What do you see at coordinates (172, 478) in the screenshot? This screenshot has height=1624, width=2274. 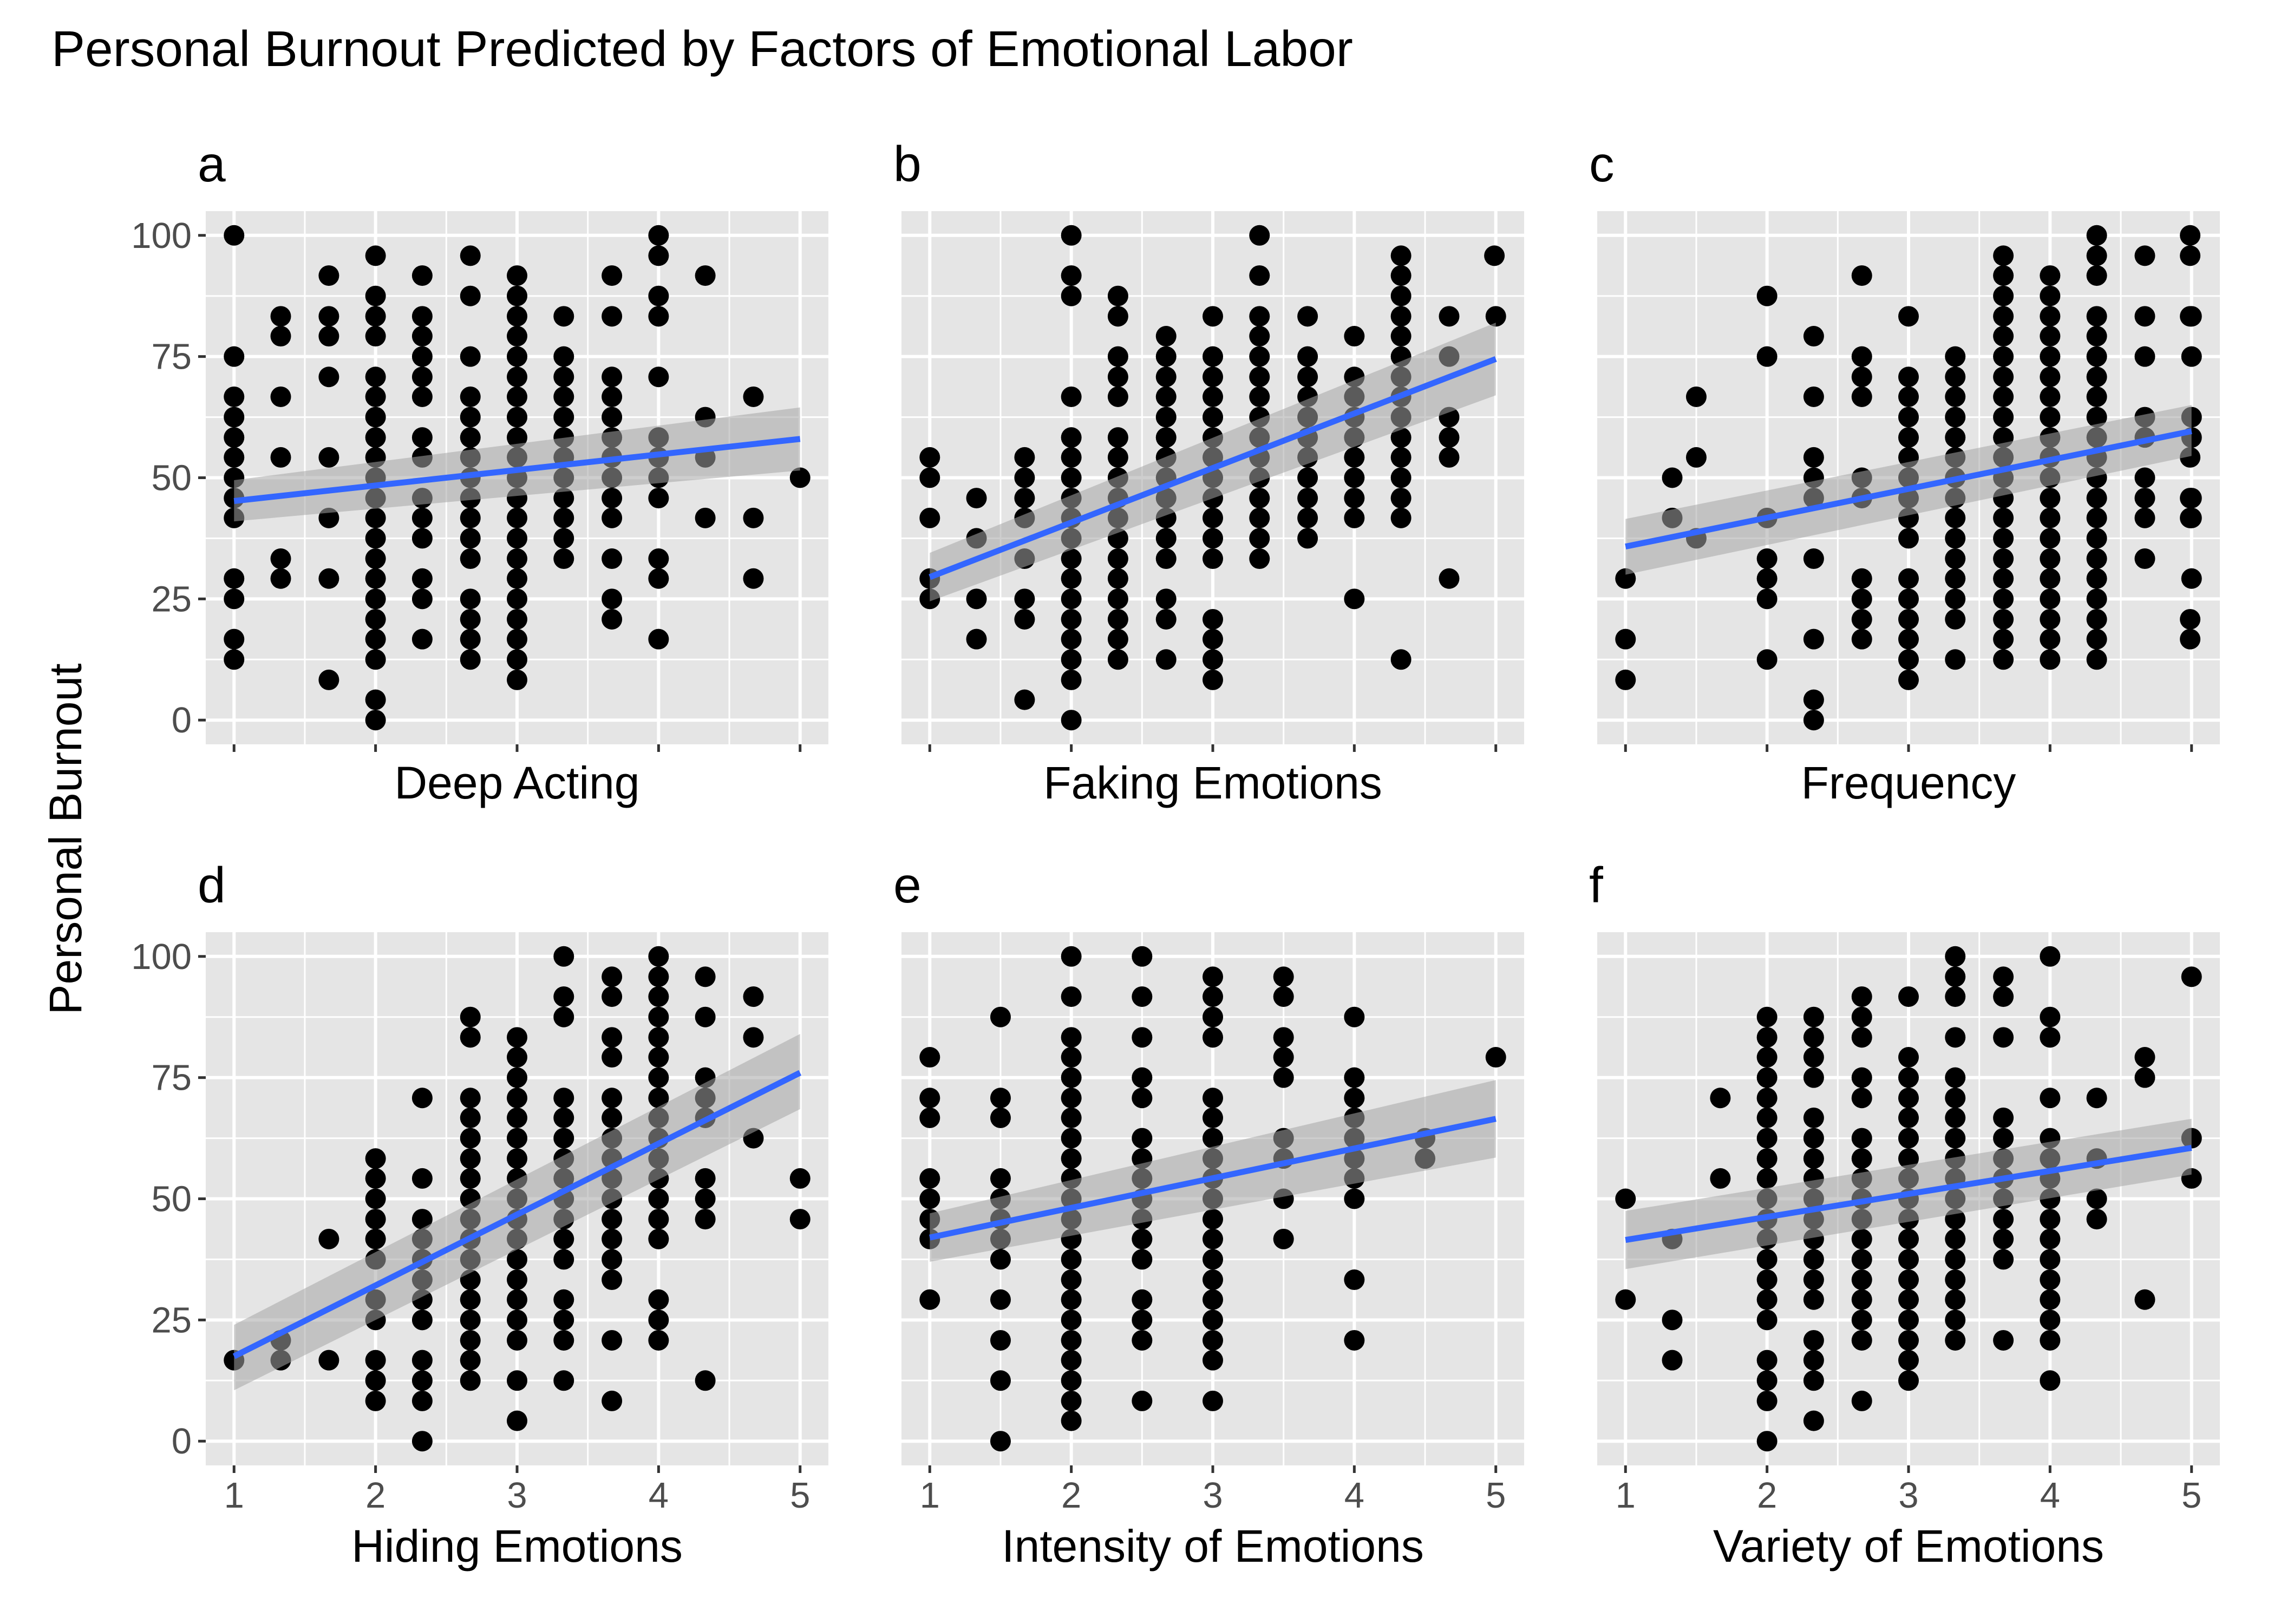 I see `y-tick-label: 50` at bounding box center [172, 478].